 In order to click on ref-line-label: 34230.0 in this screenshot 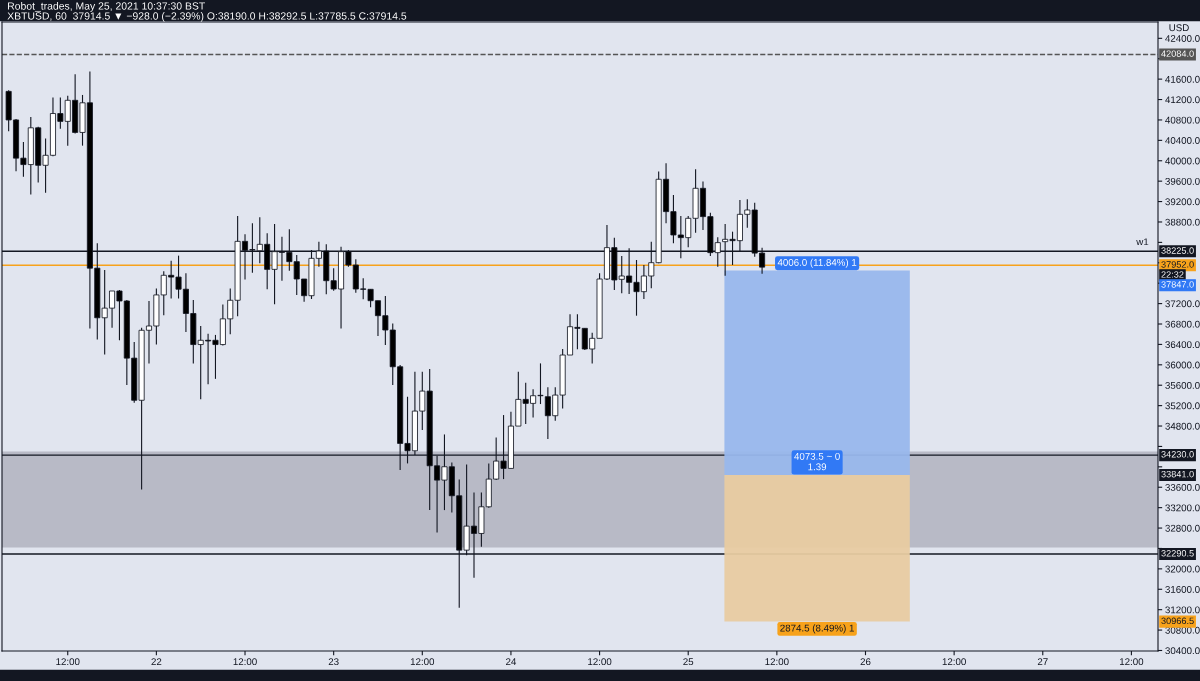, I will do `click(1177, 454)`.